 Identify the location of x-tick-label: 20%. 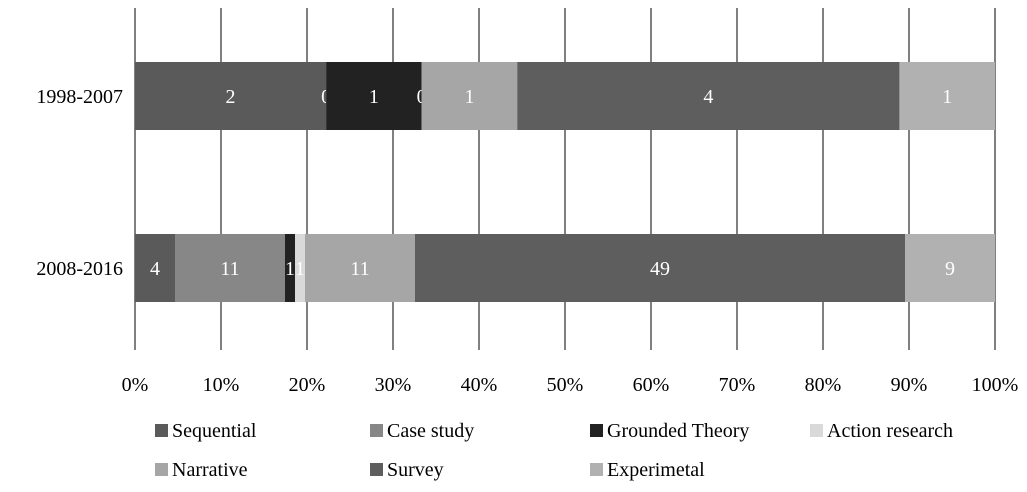
(307, 385).